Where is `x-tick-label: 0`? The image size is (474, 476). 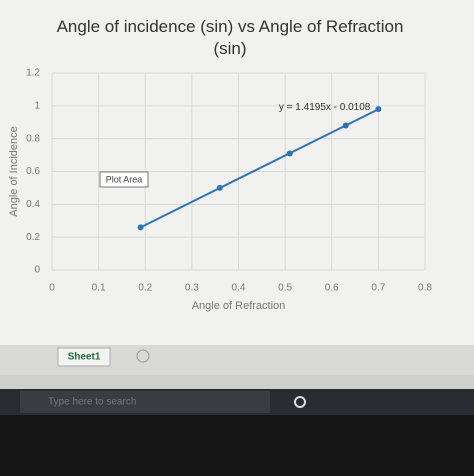
x-tick-label: 0 is located at coordinates (52, 288).